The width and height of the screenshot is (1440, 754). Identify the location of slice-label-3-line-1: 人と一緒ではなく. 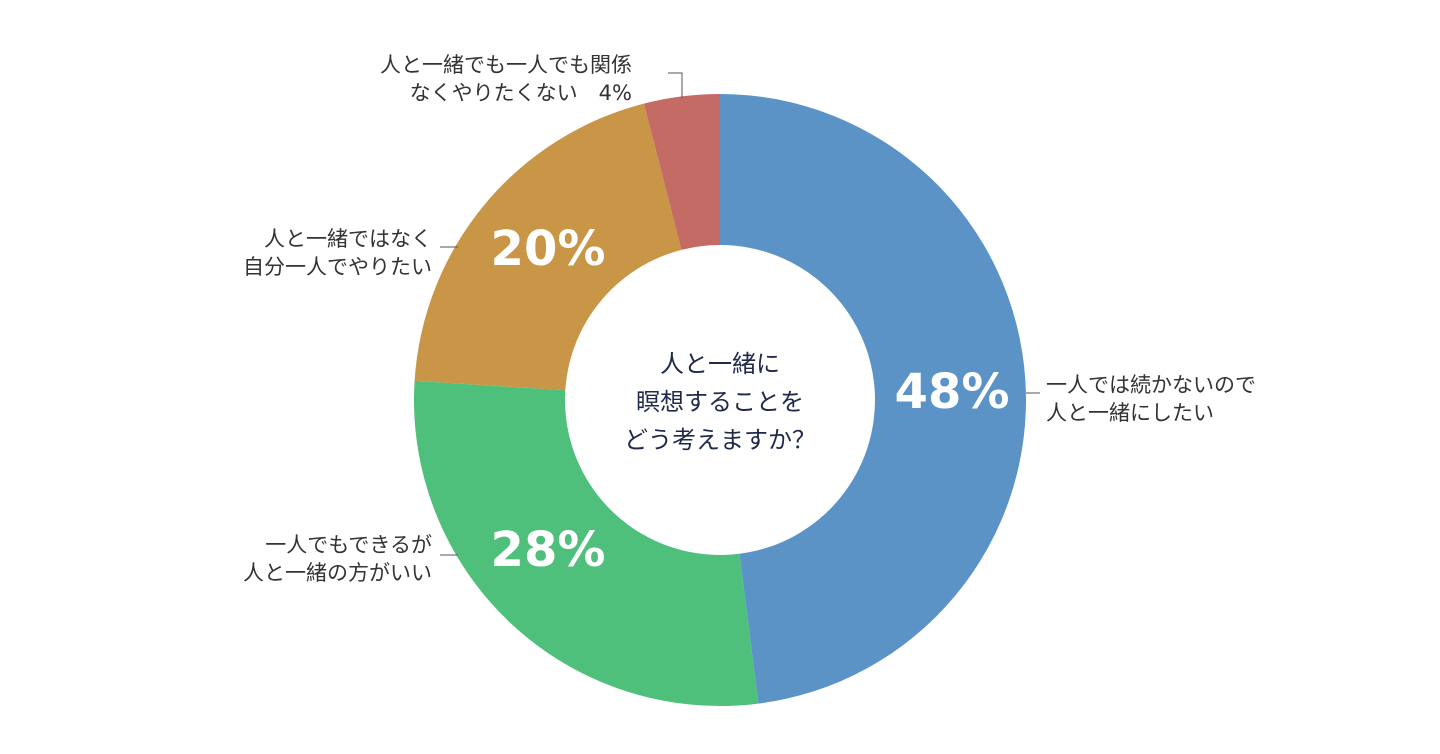
(348, 239).